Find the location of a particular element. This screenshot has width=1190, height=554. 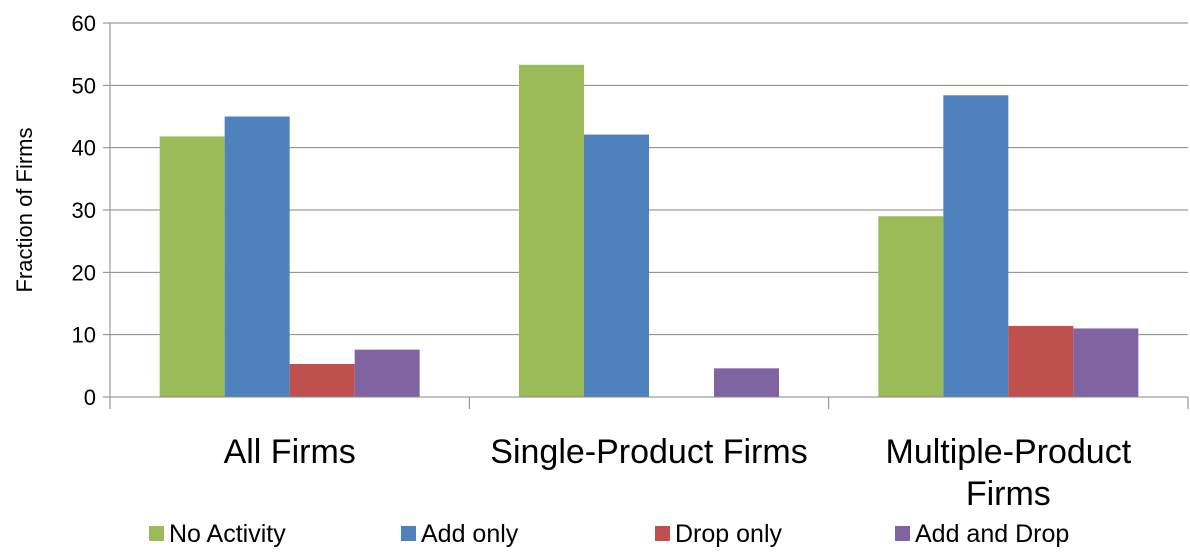

x-category-label: Multiple-Product is located at coordinates (1009, 452).